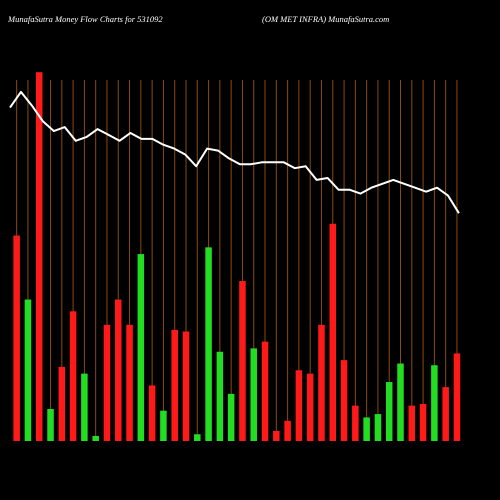 This screenshot has width=500, height=500. Describe the element at coordinates (85, 19) in the screenshot. I see `chart-header-left: MunafaSutra Money Flow Charts for 531092` at that location.